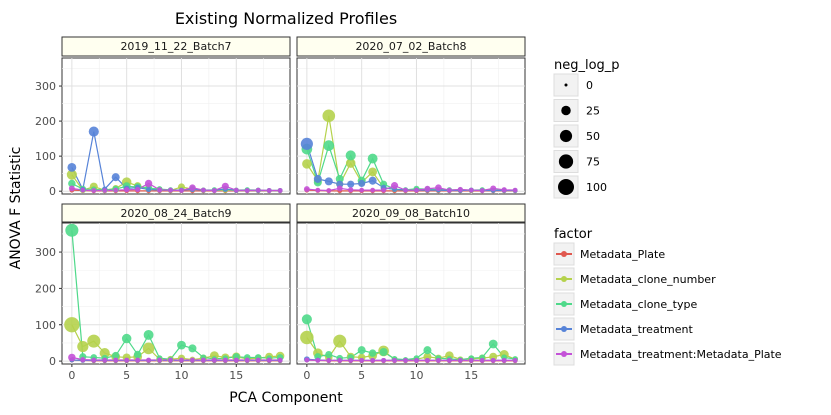 Image resolution: width=831 pixels, height=415 pixels. Describe the element at coordinates (622, 254) in the screenshot. I see `color-legend-label: Metadata_Plate` at that location.